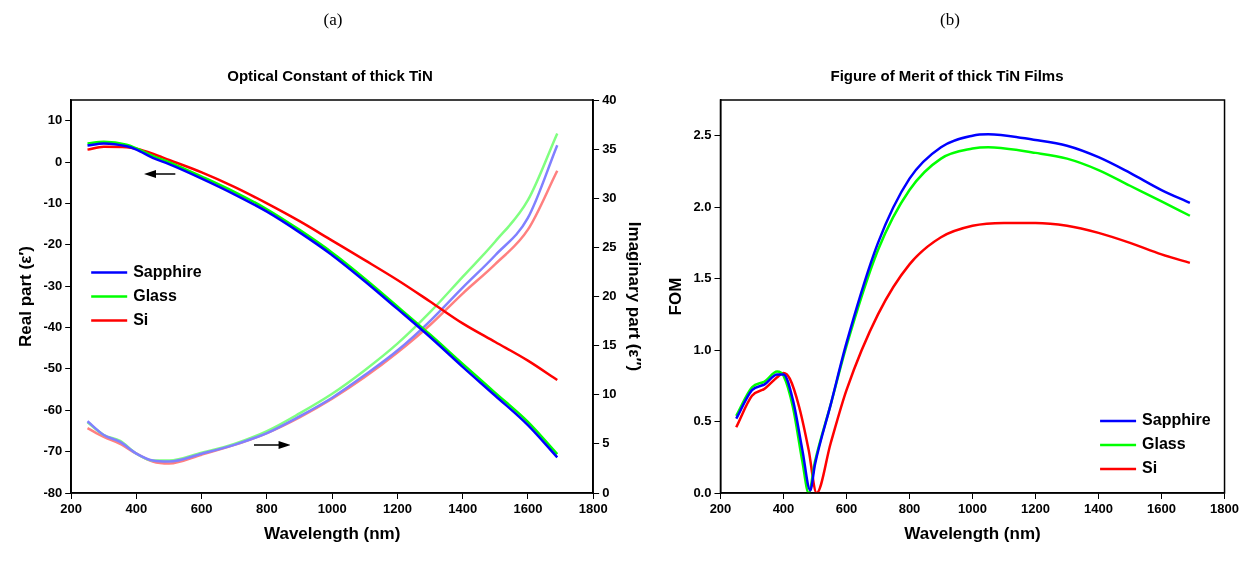  I want to click on y2-tick-label: 15, so click(609, 345).